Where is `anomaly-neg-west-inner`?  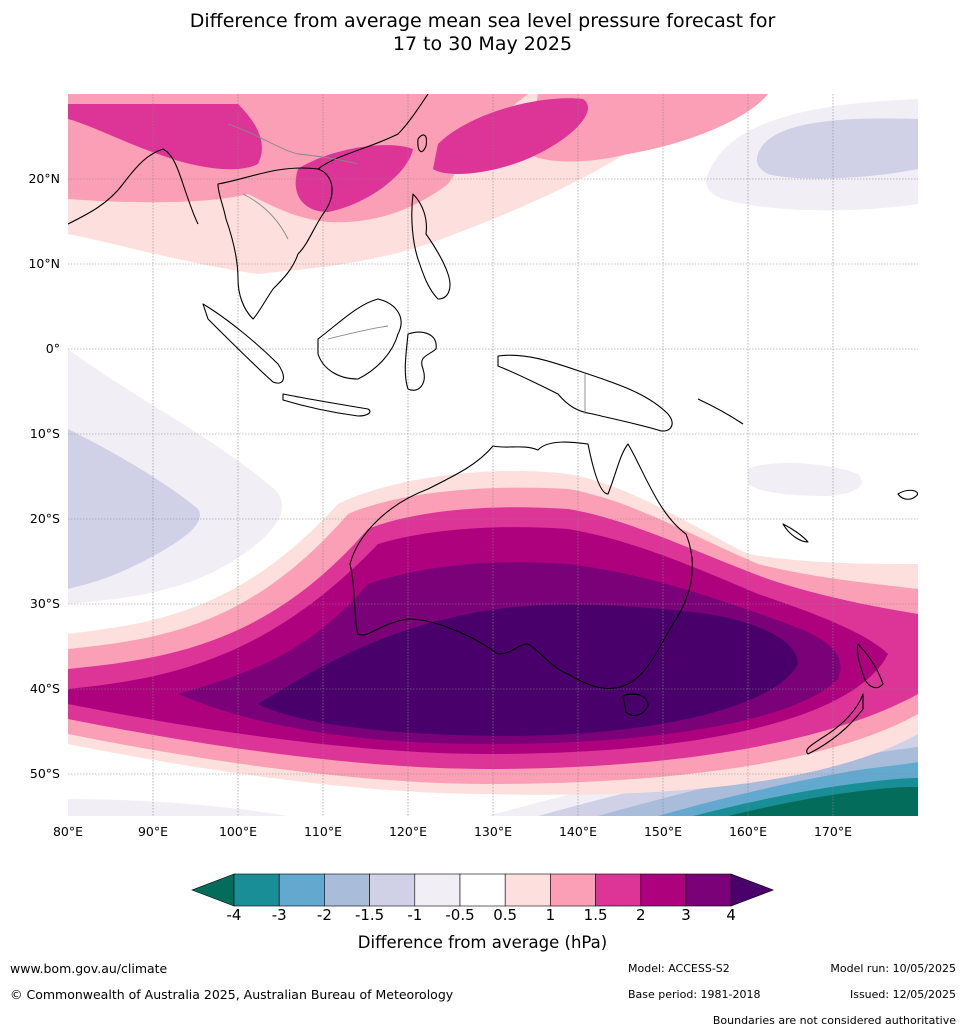 anomaly-neg-west-inner is located at coordinates (134, 509).